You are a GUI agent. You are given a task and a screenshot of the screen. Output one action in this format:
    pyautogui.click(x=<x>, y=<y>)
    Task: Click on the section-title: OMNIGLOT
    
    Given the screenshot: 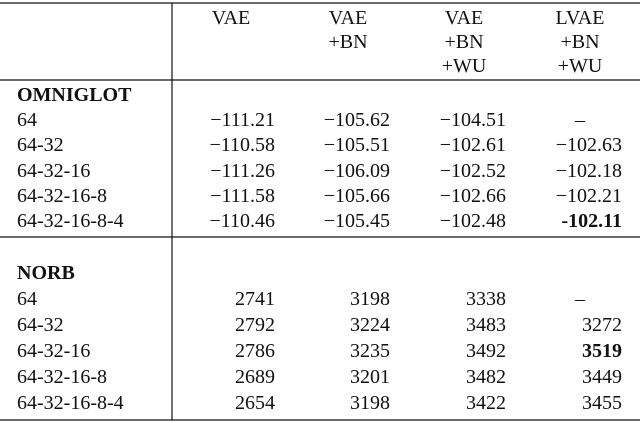 What is the action you would take?
    pyautogui.click(x=74, y=95)
    